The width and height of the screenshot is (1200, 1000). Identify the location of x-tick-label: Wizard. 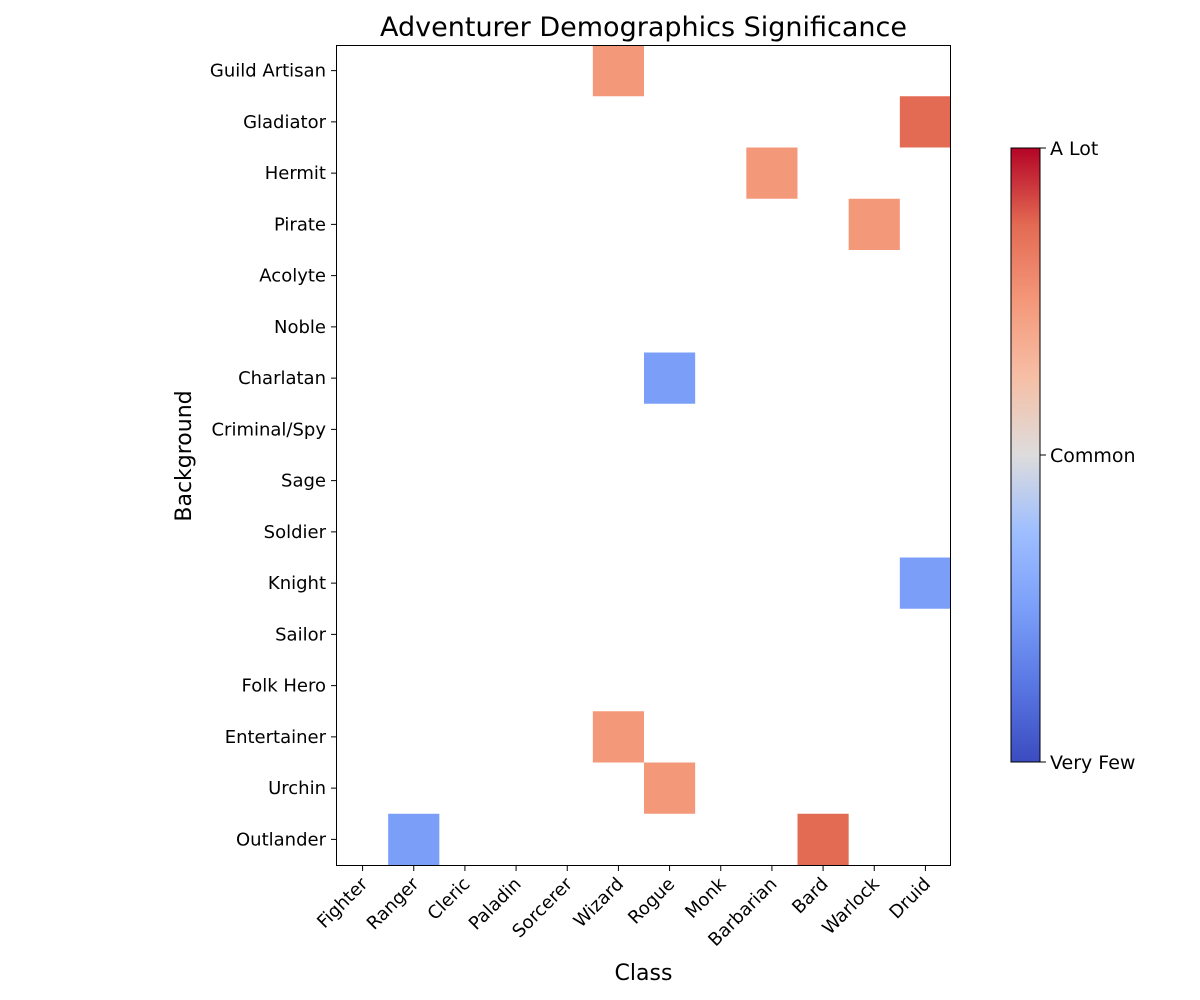
(599, 903).